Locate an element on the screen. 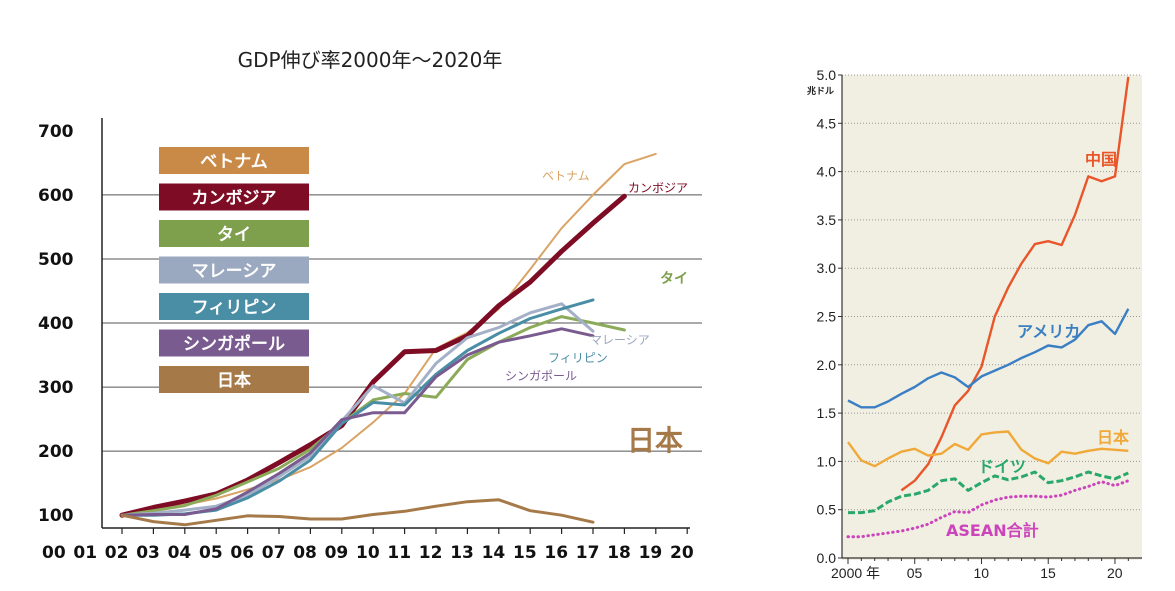 The width and height of the screenshot is (1175, 591). series-label-germany: ドイツ is located at coordinates (1002, 466).